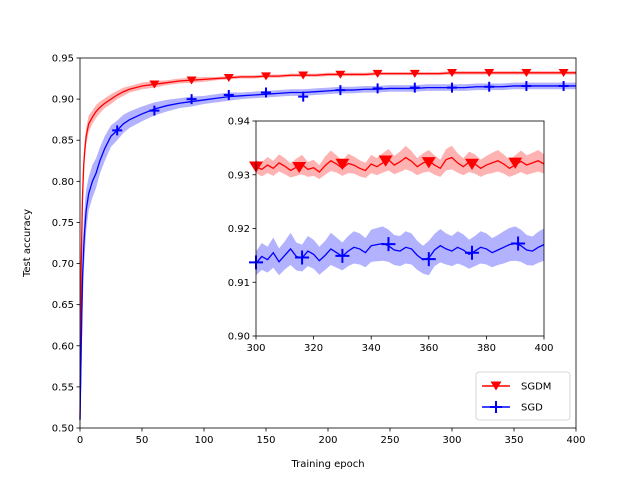 The image size is (640, 480). What do you see at coordinates (513, 440) in the screenshot?
I see `main-x-tick-label: 350` at bounding box center [513, 440].